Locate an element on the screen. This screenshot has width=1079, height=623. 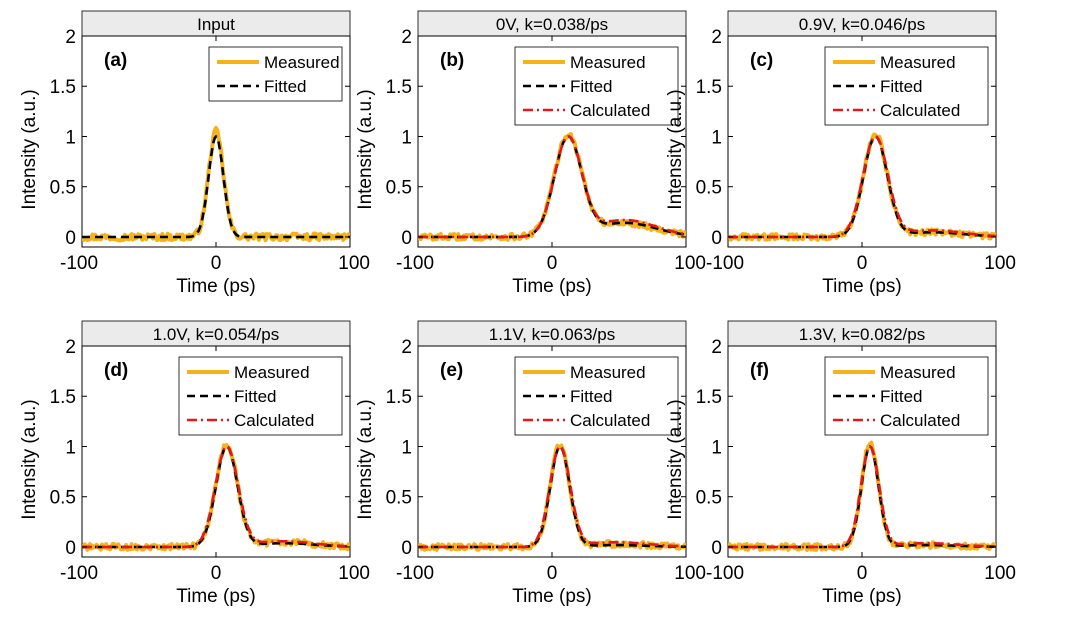
panel-title: Input is located at coordinates (216, 24).